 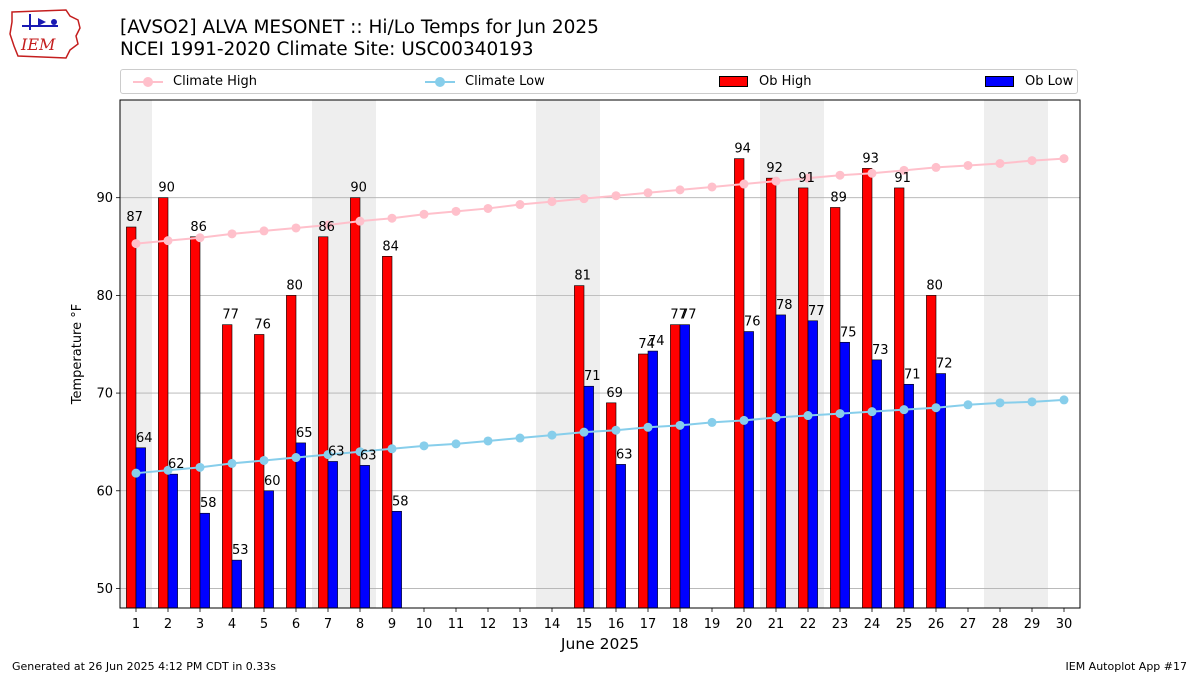 I want to click on x-tick-label: 16, so click(x=616, y=624).